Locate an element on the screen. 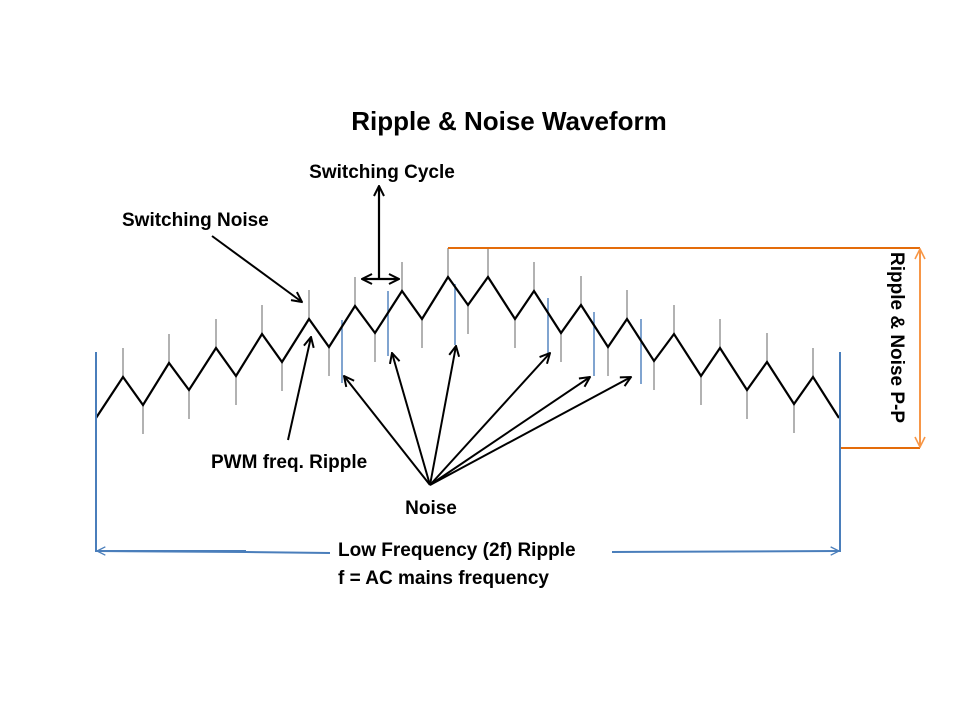  pwm-ripple-label: PWM freq. Ripple is located at coordinates (289, 462).